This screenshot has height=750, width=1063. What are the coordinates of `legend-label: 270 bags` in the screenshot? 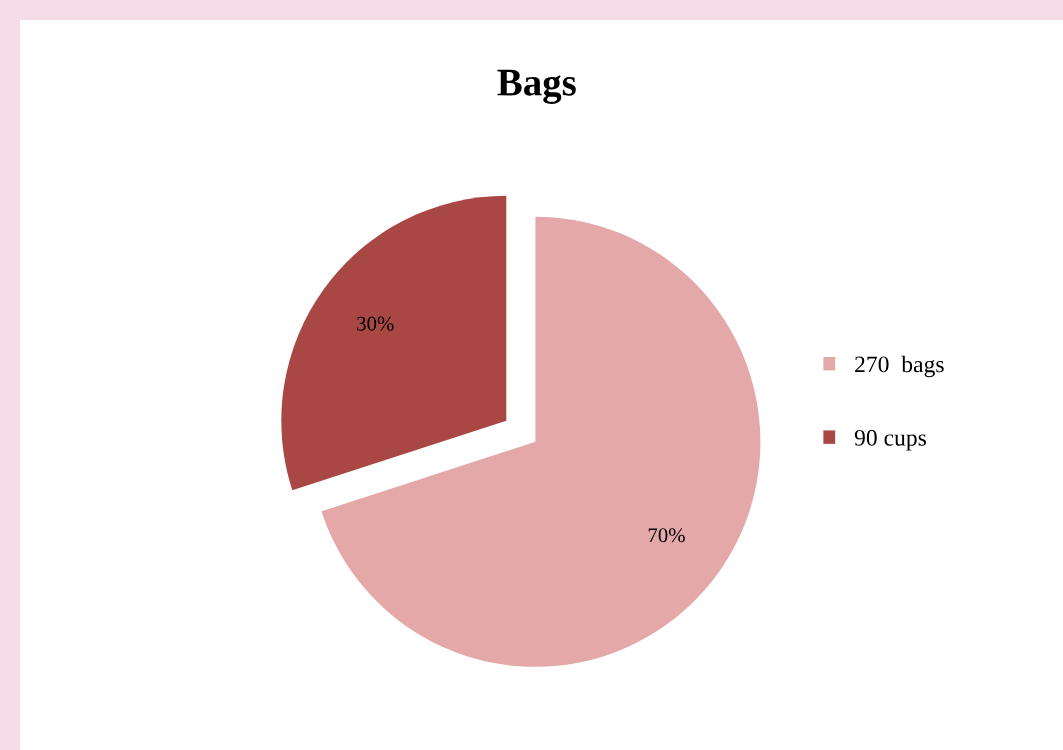 It's located at (899, 366).